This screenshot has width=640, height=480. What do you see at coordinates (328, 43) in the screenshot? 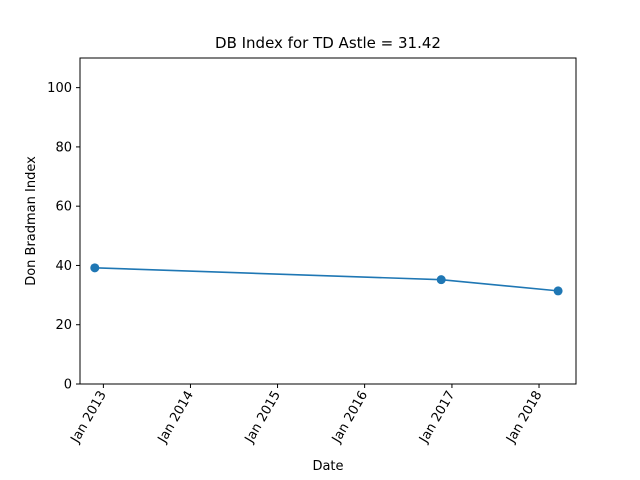
I see `chart-title: DB Index for TD Astle = 31.42` at bounding box center [328, 43].